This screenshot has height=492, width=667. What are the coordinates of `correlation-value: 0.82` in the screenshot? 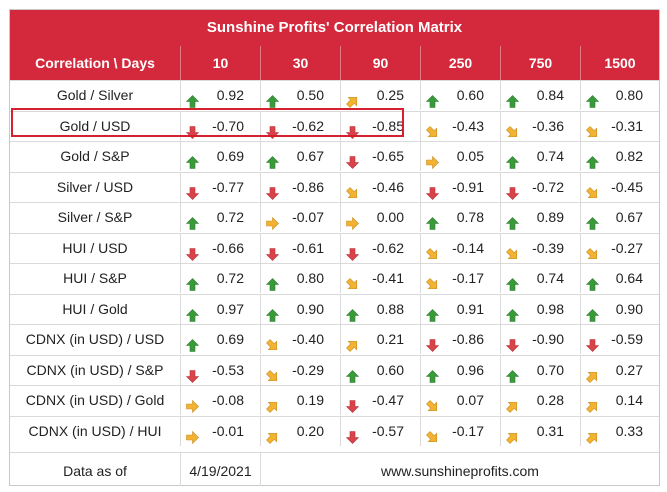 It's located at (629, 156).